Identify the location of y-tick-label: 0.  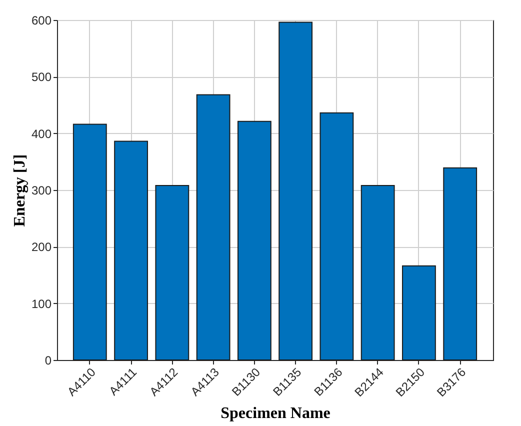
(48, 361).